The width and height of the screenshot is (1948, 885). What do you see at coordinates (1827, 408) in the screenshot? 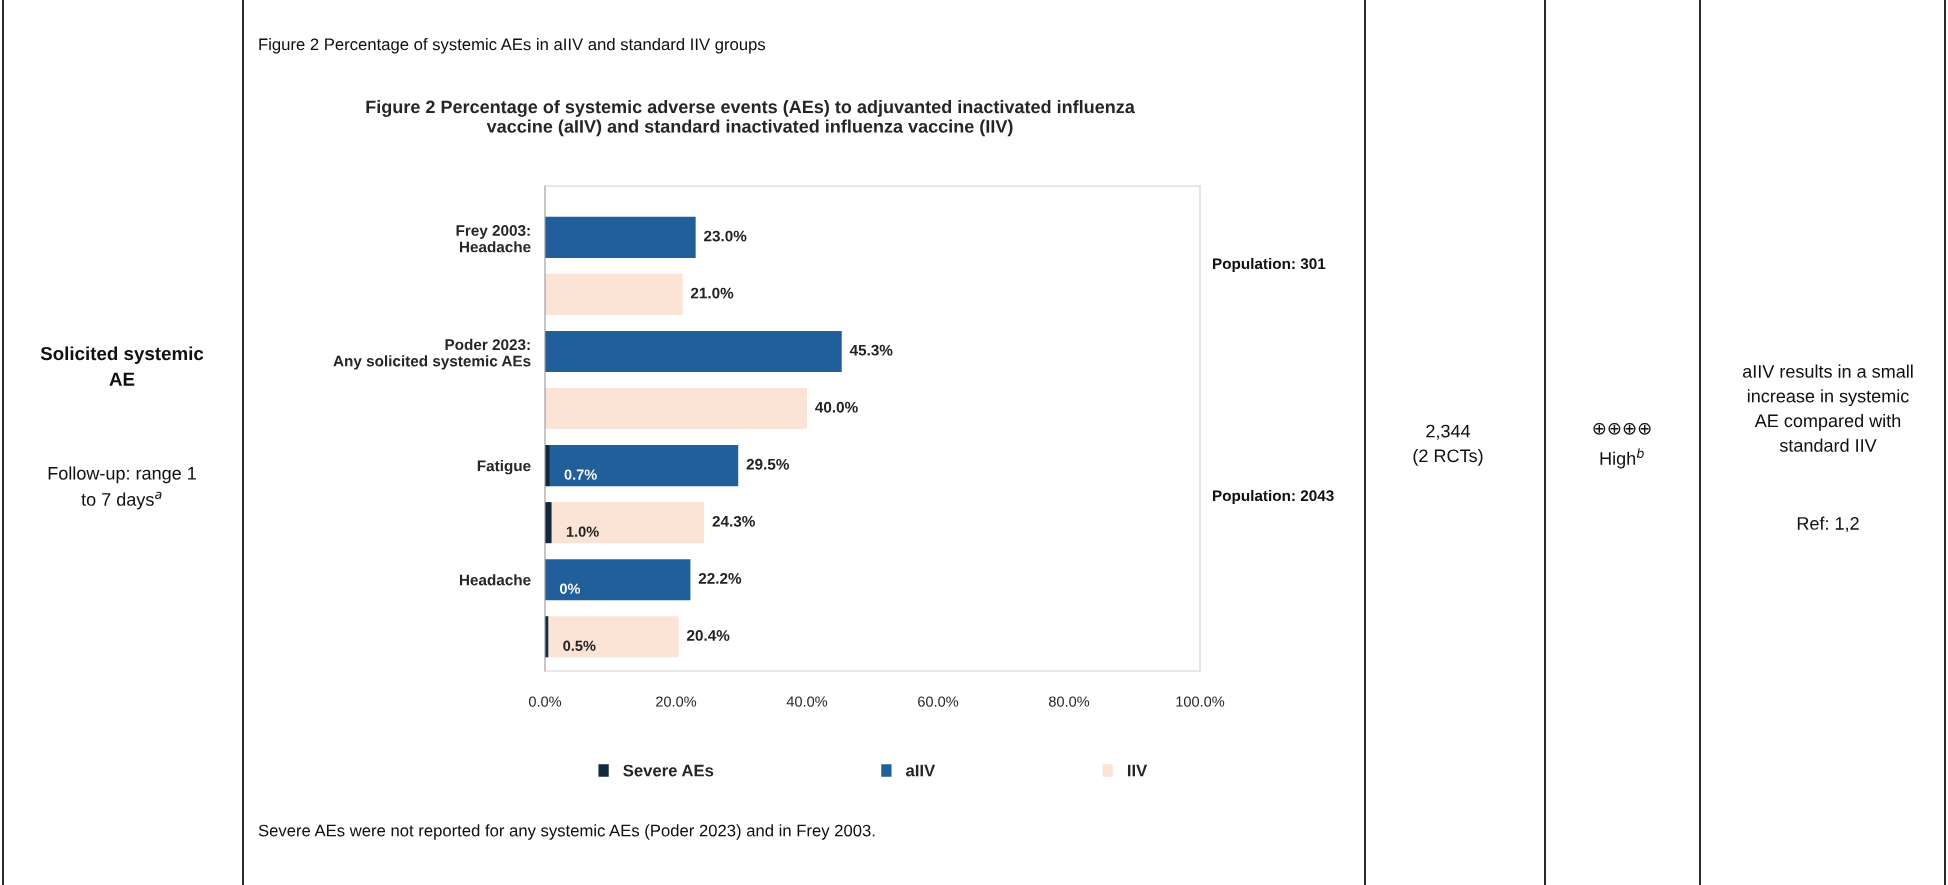
I see `text: aIIV results in a small increase in systemic AE compared with standard IIV` at bounding box center [1827, 408].